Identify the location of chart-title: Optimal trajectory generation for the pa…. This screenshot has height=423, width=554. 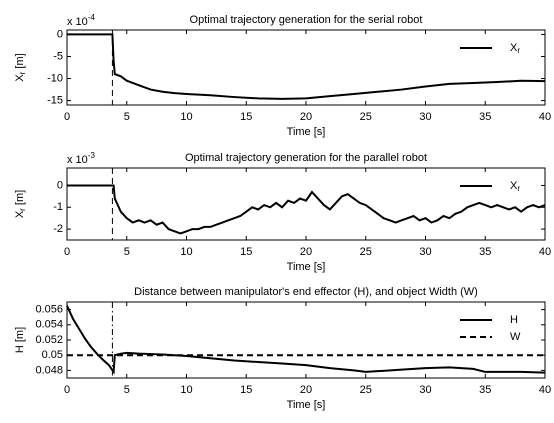
(306, 158).